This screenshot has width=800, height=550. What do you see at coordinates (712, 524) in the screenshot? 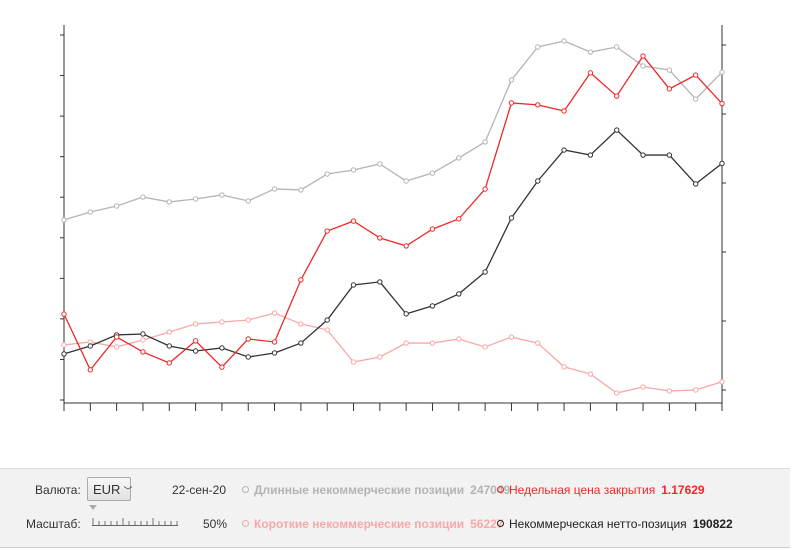
I see `legend-value: 190822` at bounding box center [712, 524].